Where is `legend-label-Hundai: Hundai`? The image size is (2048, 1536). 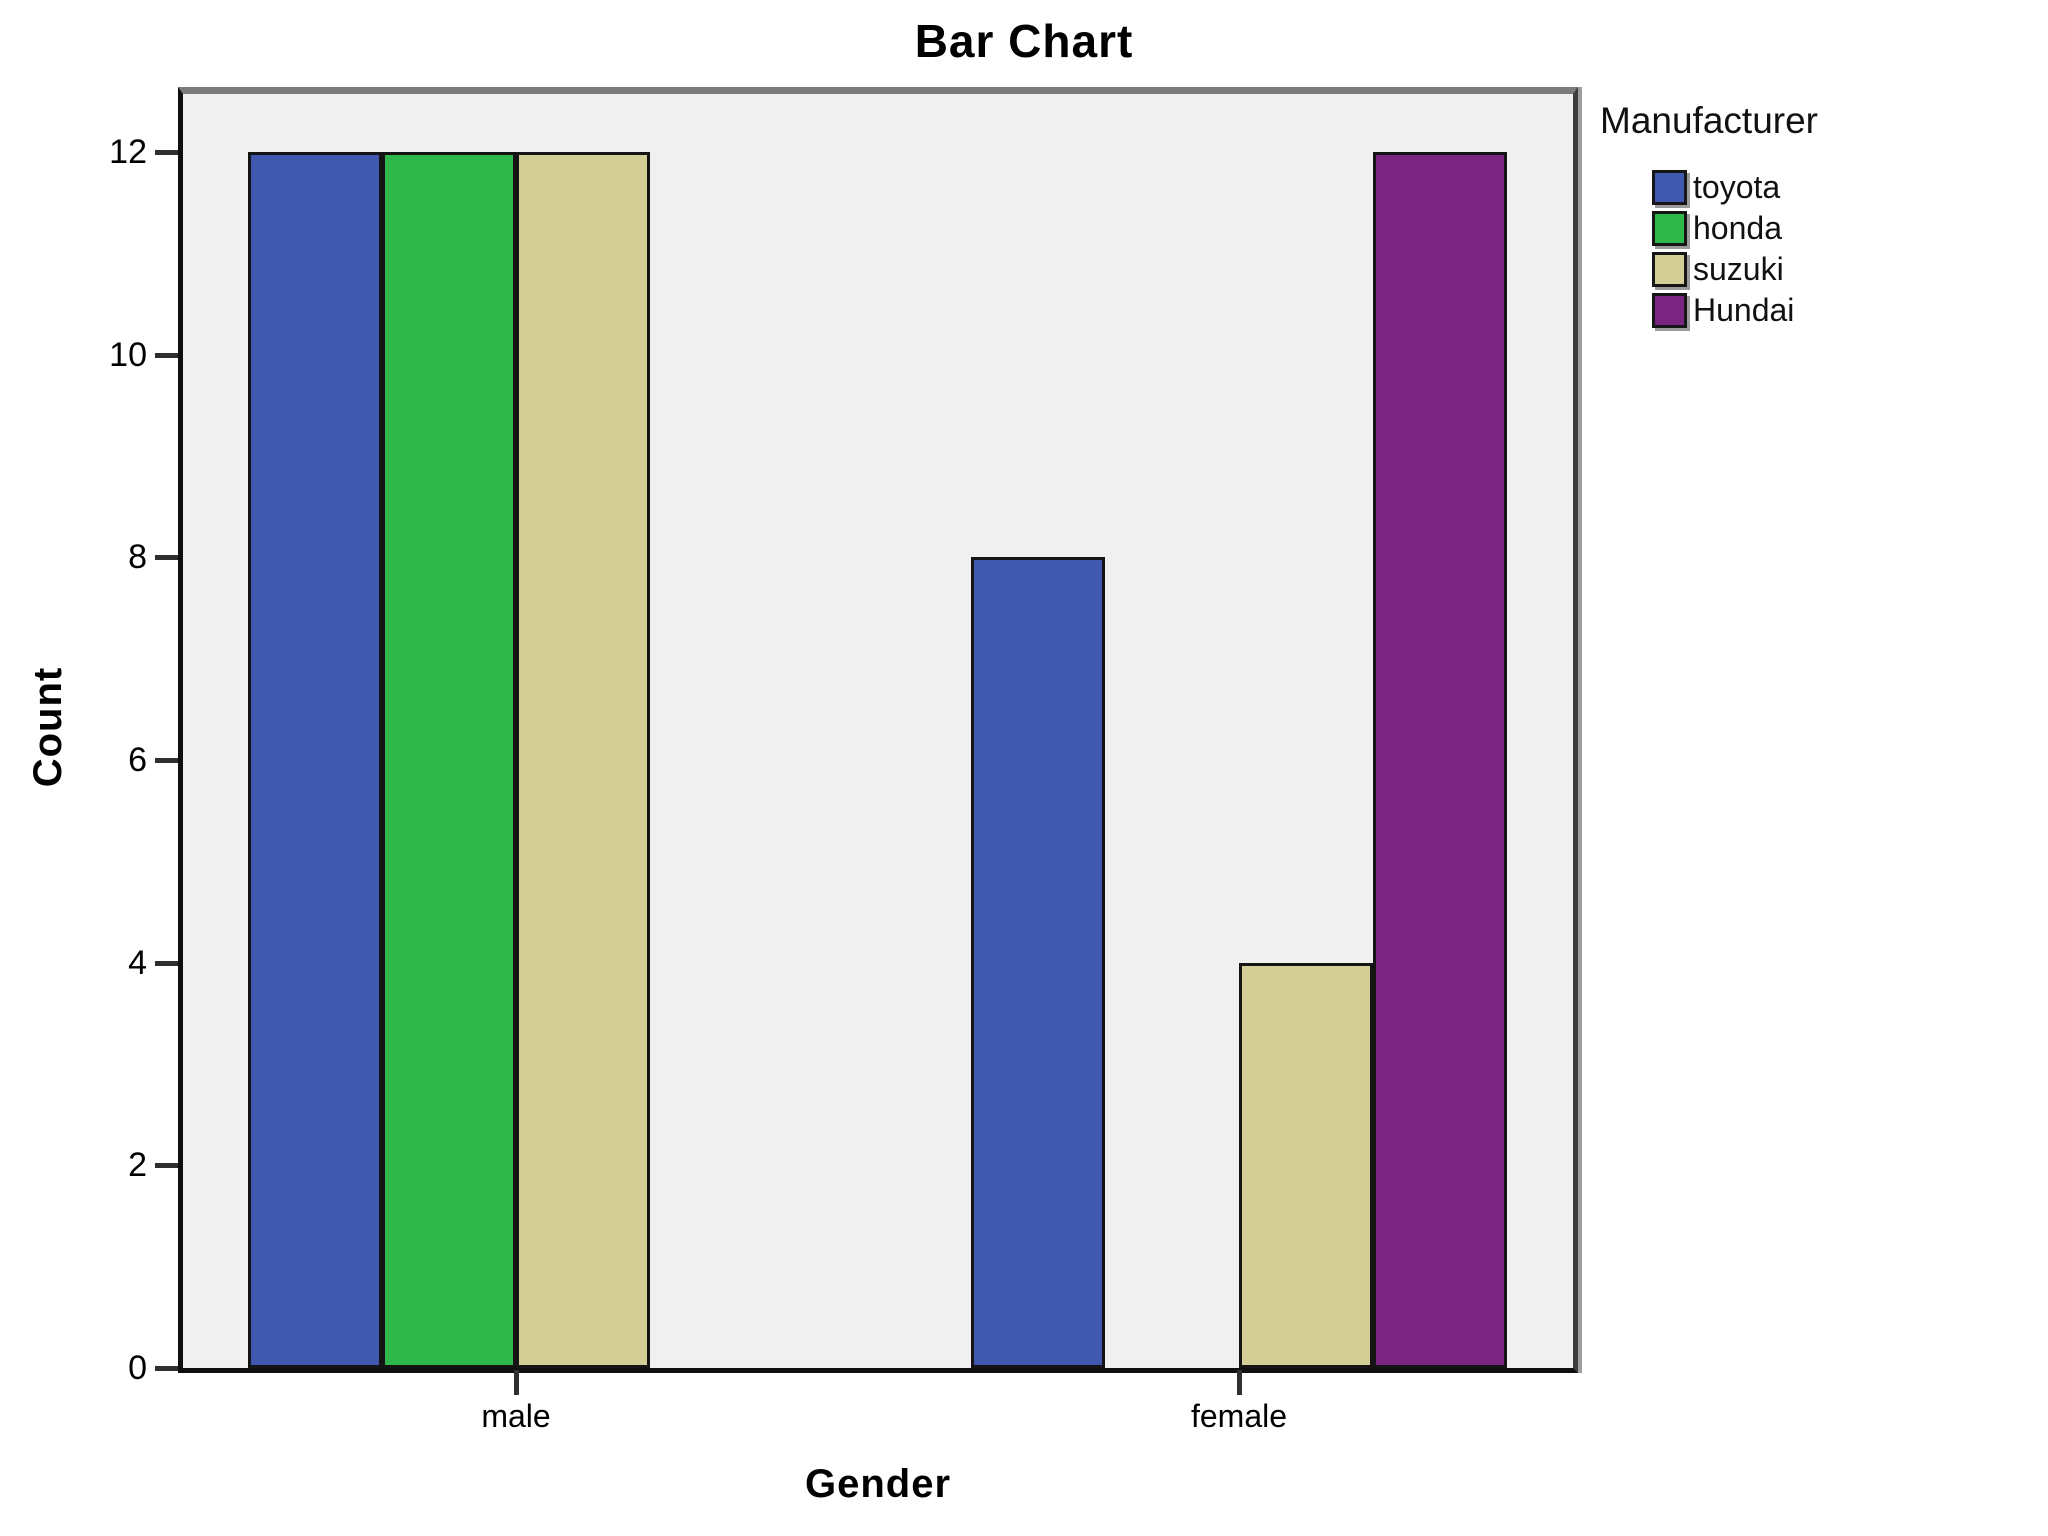 legend-label-Hundai: Hundai is located at coordinates (1744, 310).